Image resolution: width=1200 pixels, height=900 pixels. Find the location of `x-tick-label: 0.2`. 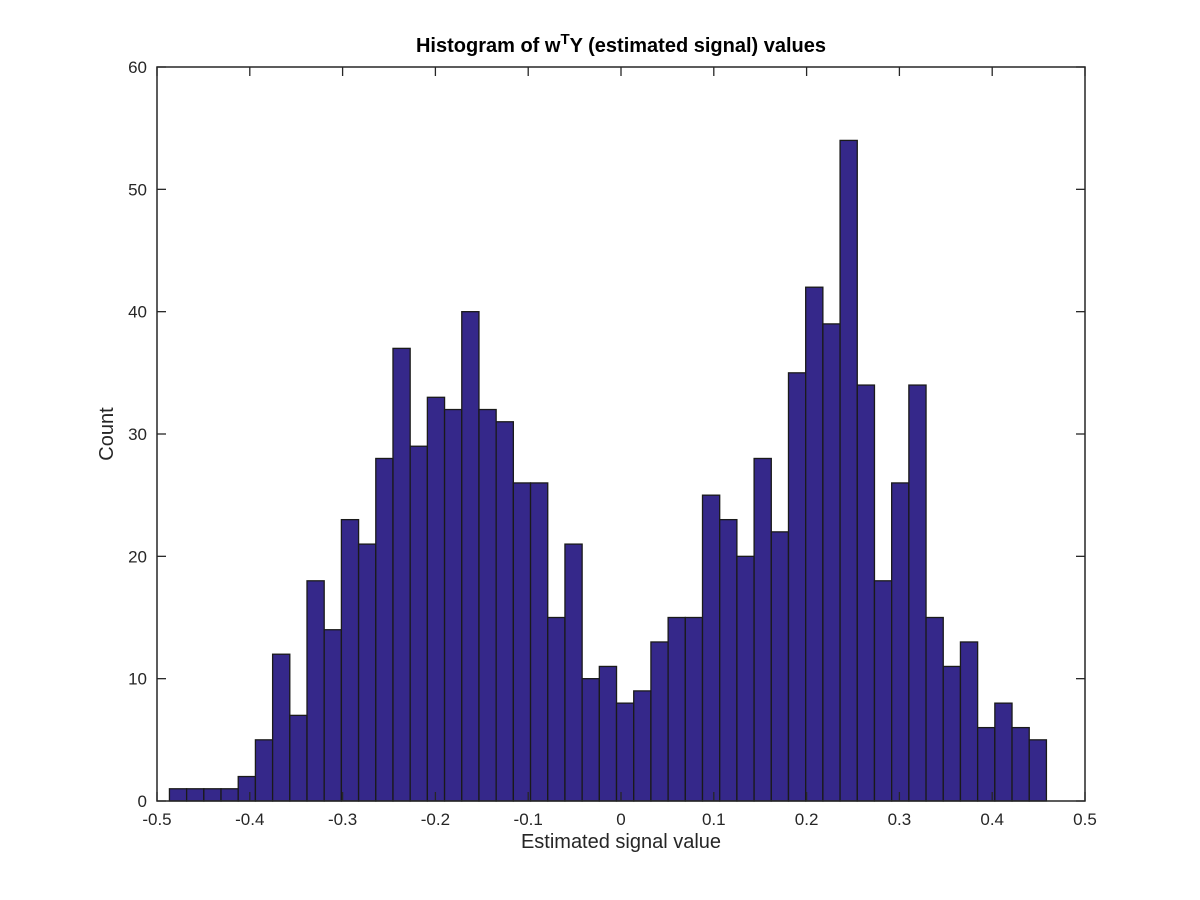

x-tick-label: 0.2 is located at coordinates (807, 819).